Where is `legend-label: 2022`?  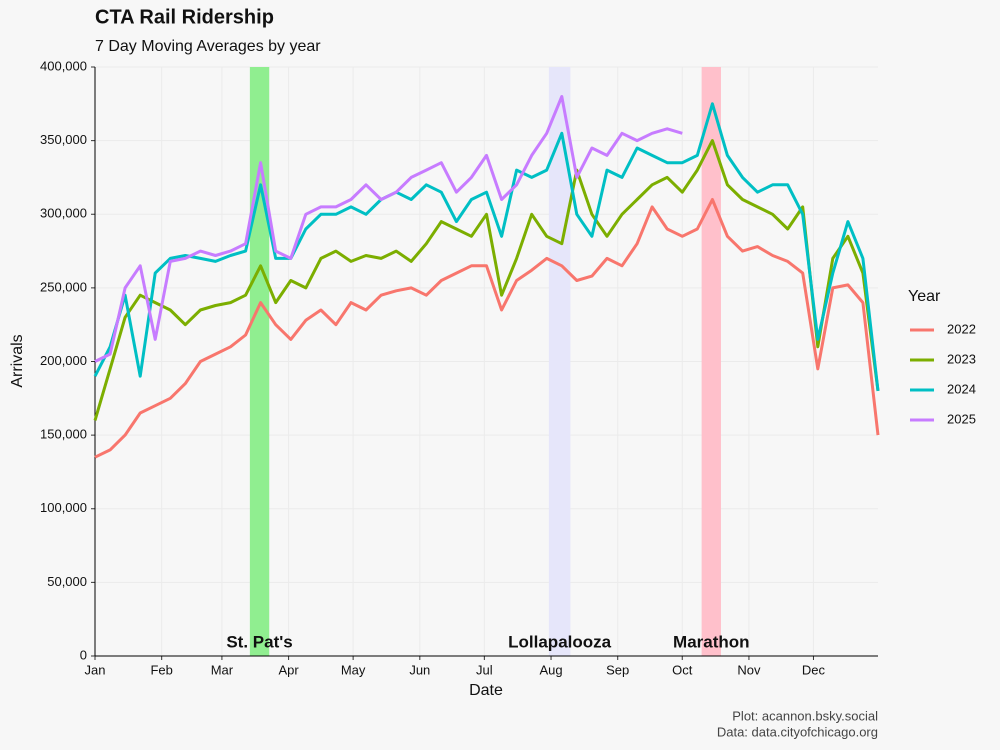 legend-label: 2022 is located at coordinates (961, 328).